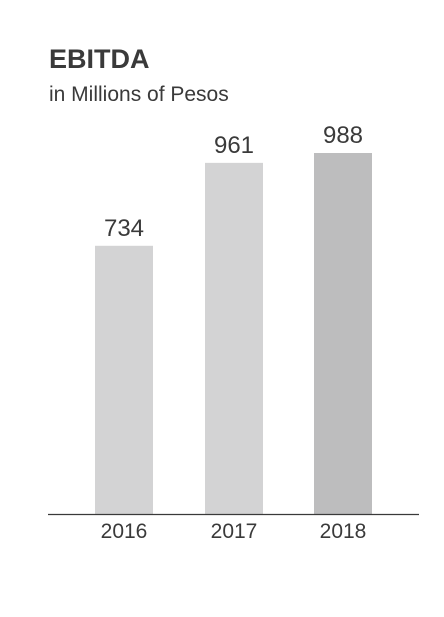 Image resolution: width=444 pixels, height=617 pixels. I want to click on value-label-2016: 734, so click(124, 228).